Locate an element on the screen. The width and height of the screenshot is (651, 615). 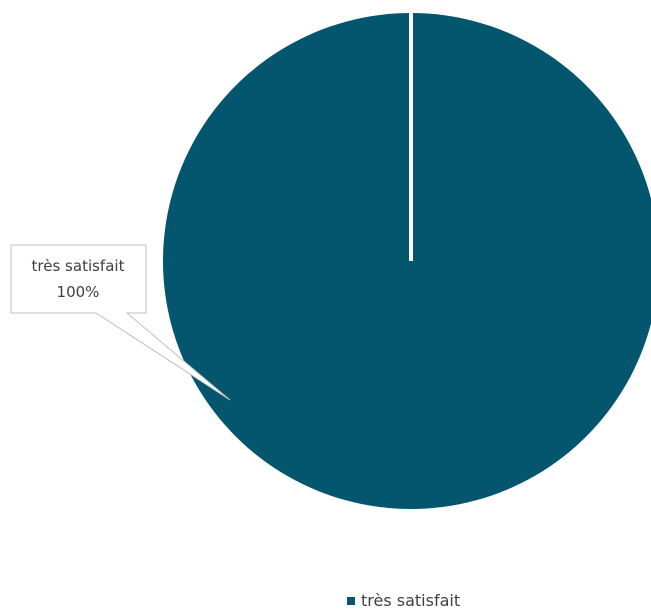
data-label-callout: très satisfait 100% is located at coordinates (120, 322).